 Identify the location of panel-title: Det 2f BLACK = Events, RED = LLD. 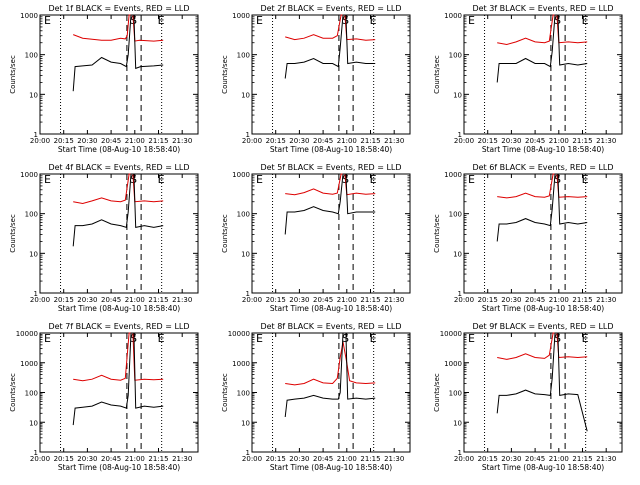
(330, 8).